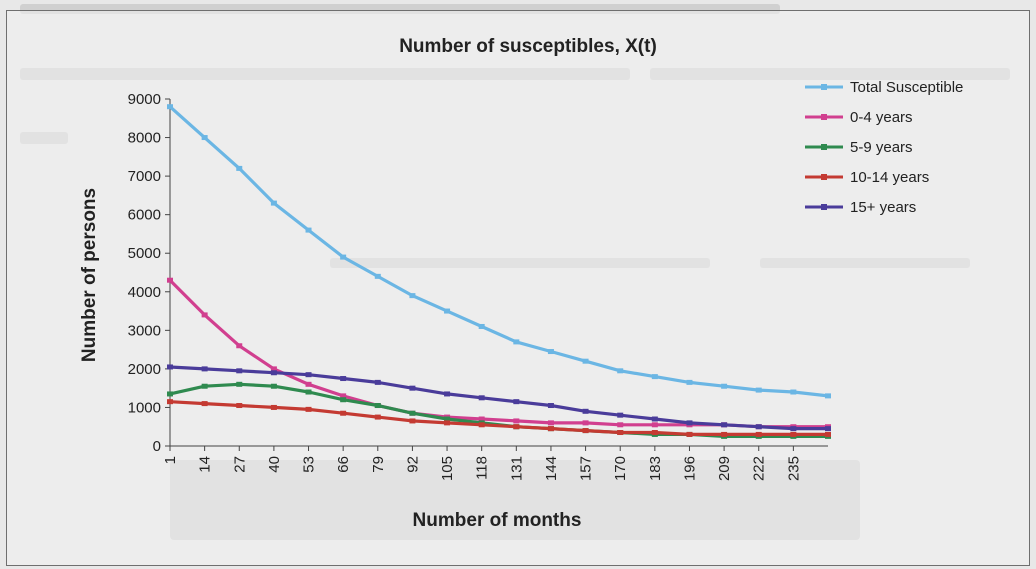 This screenshot has height=569, width=1036. Describe the element at coordinates (793, 468) in the screenshot. I see `x-tick-label: 235` at that location.